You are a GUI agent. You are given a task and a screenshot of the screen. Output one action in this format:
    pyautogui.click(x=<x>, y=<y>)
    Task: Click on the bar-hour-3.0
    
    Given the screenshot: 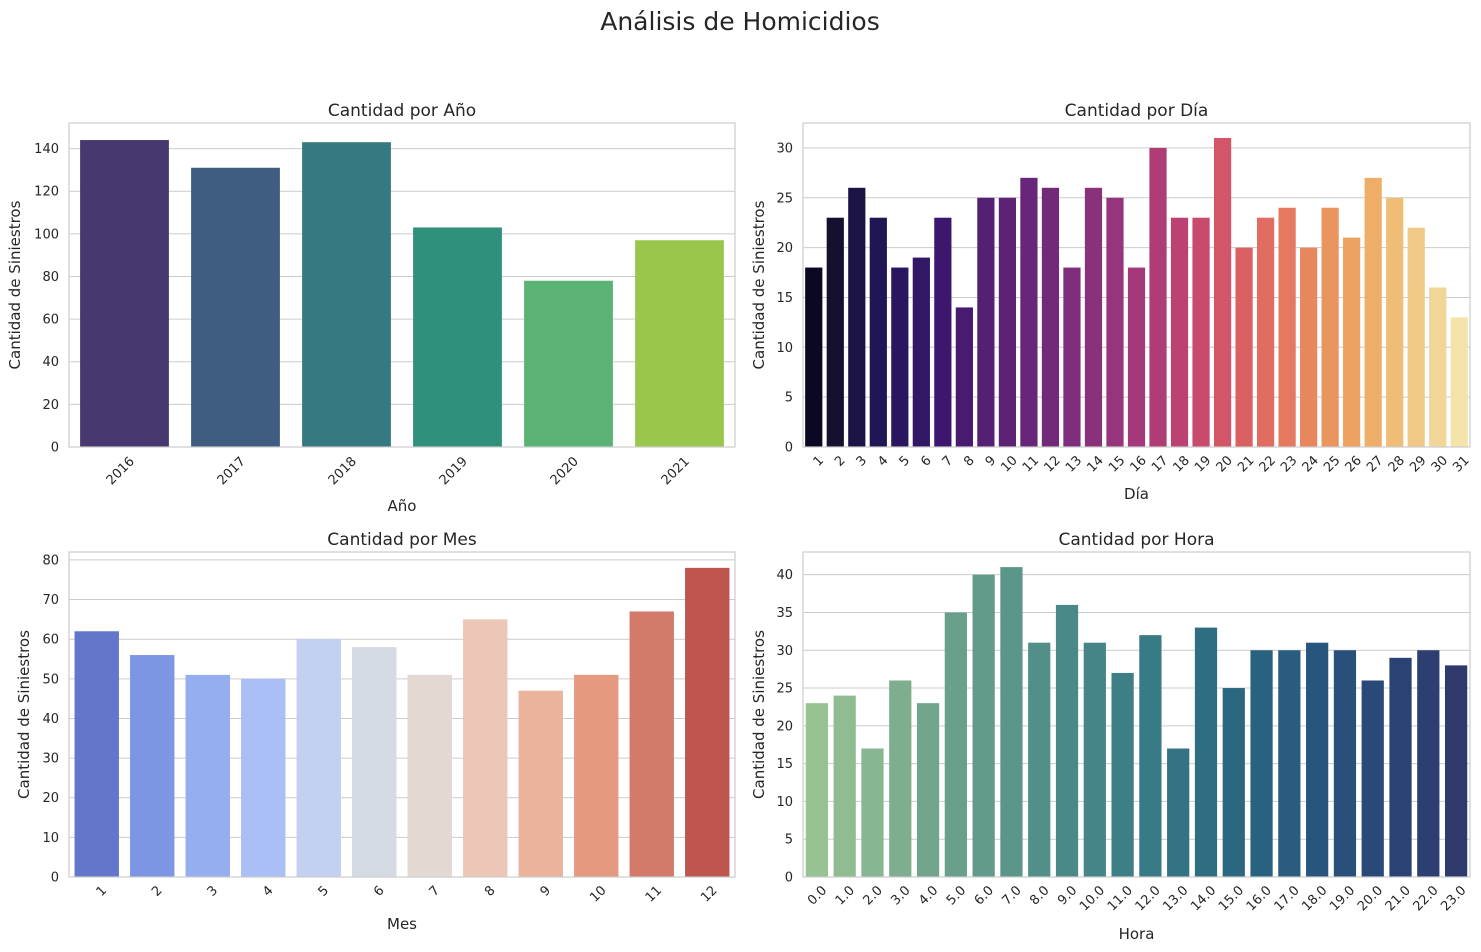 What is the action you would take?
    pyautogui.click(x=900, y=778)
    